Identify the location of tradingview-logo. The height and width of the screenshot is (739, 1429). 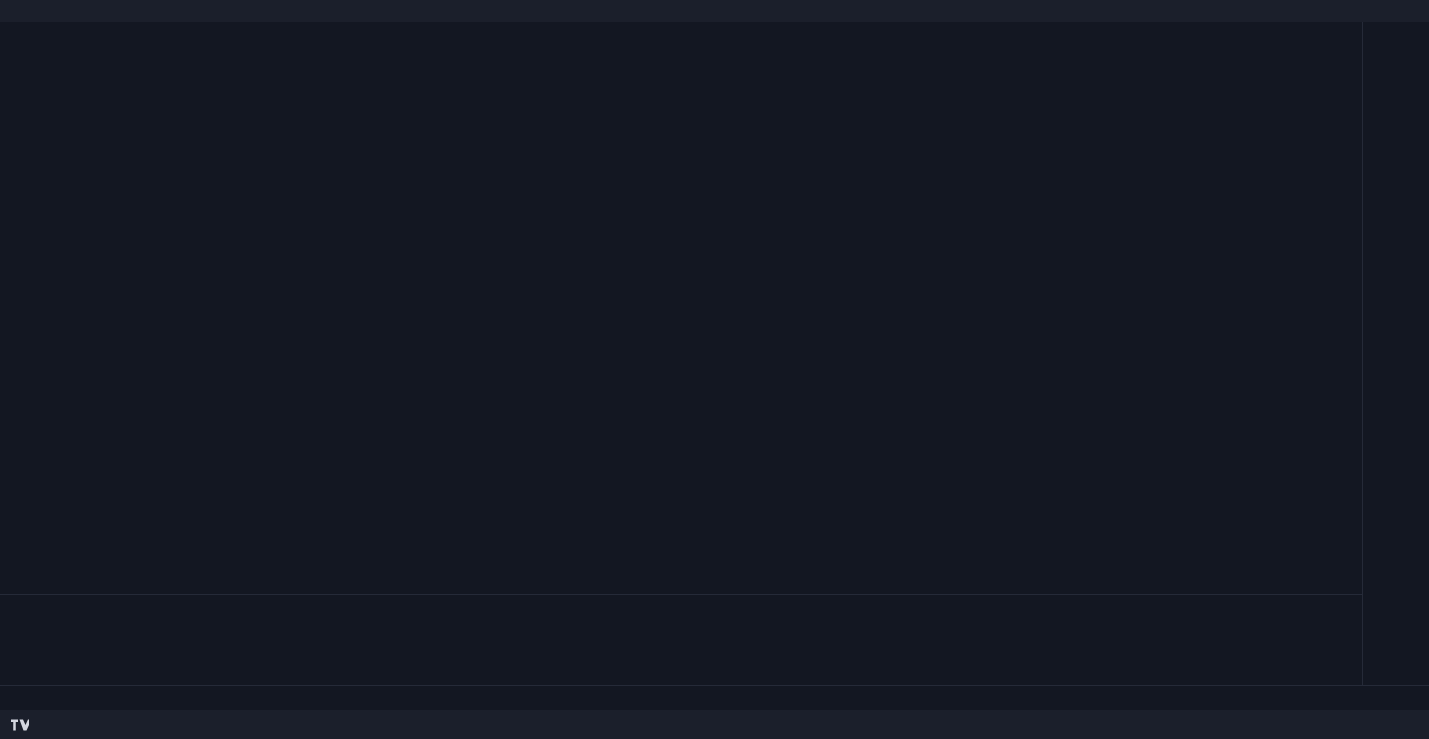
(23, 725).